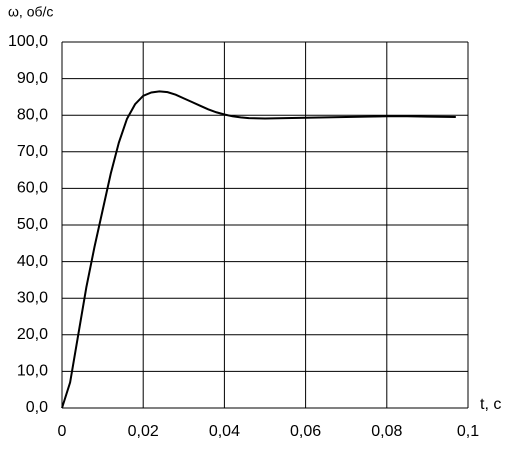 Image resolution: width=509 pixels, height=449 pixels. Describe the element at coordinates (32, 297) in the screenshot. I see `y-tick-label: 30,0` at that location.